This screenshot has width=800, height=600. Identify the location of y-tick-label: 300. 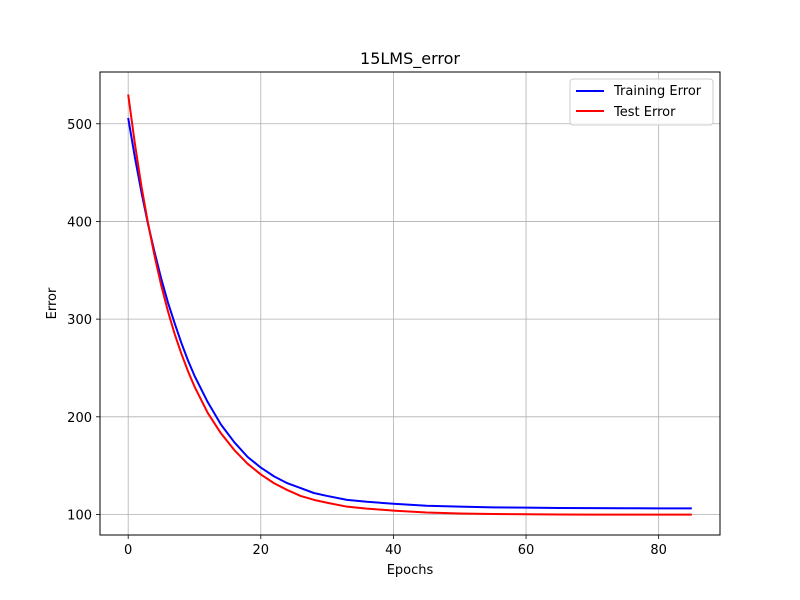
(79, 320).